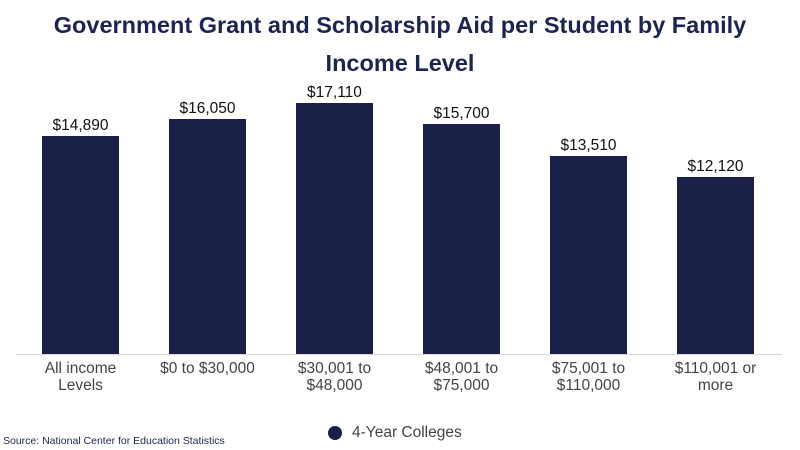  I want to click on legend-marker-icon, so click(335, 433).